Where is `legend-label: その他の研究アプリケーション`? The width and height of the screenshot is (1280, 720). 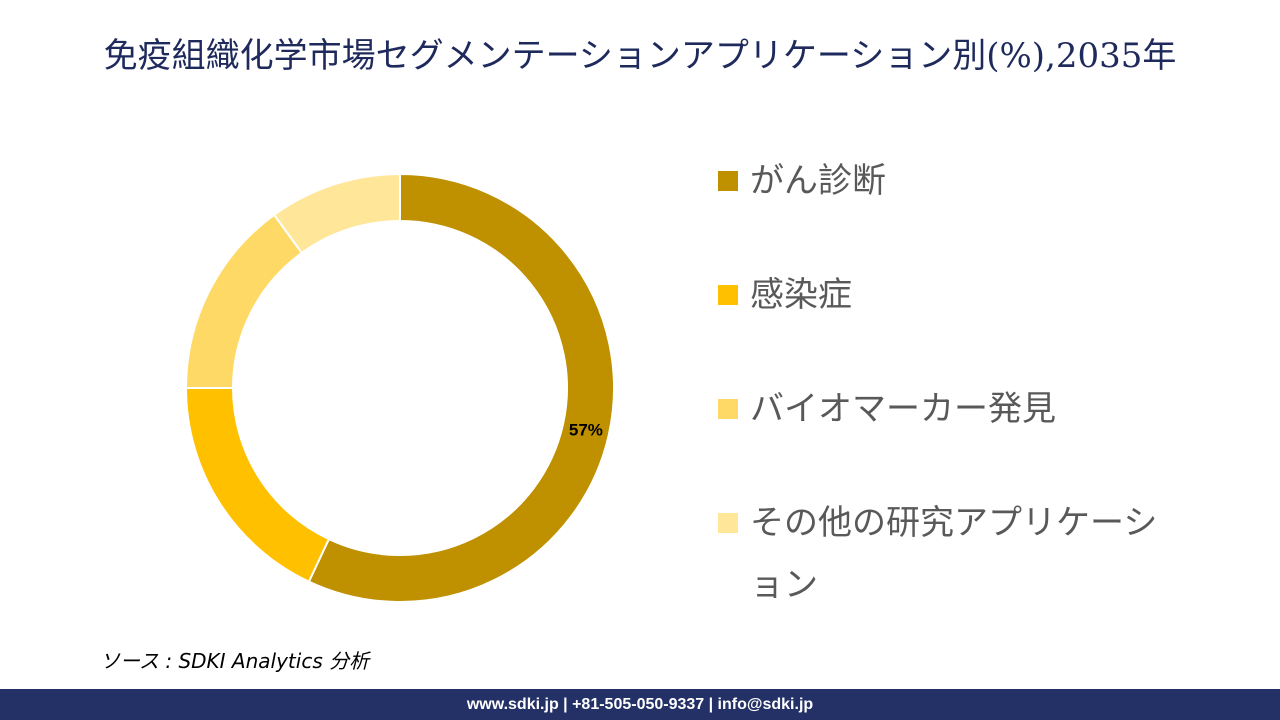 legend-label: その他の研究アプリケーション is located at coordinates (954, 554).